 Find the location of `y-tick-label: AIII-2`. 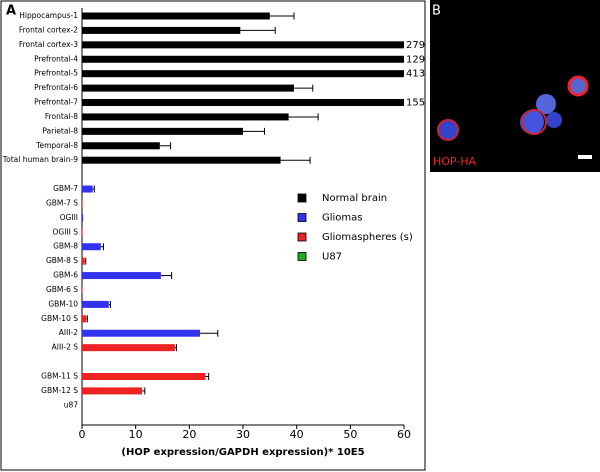

y-tick-label: AIII-2 is located at coordinates (68, 332).